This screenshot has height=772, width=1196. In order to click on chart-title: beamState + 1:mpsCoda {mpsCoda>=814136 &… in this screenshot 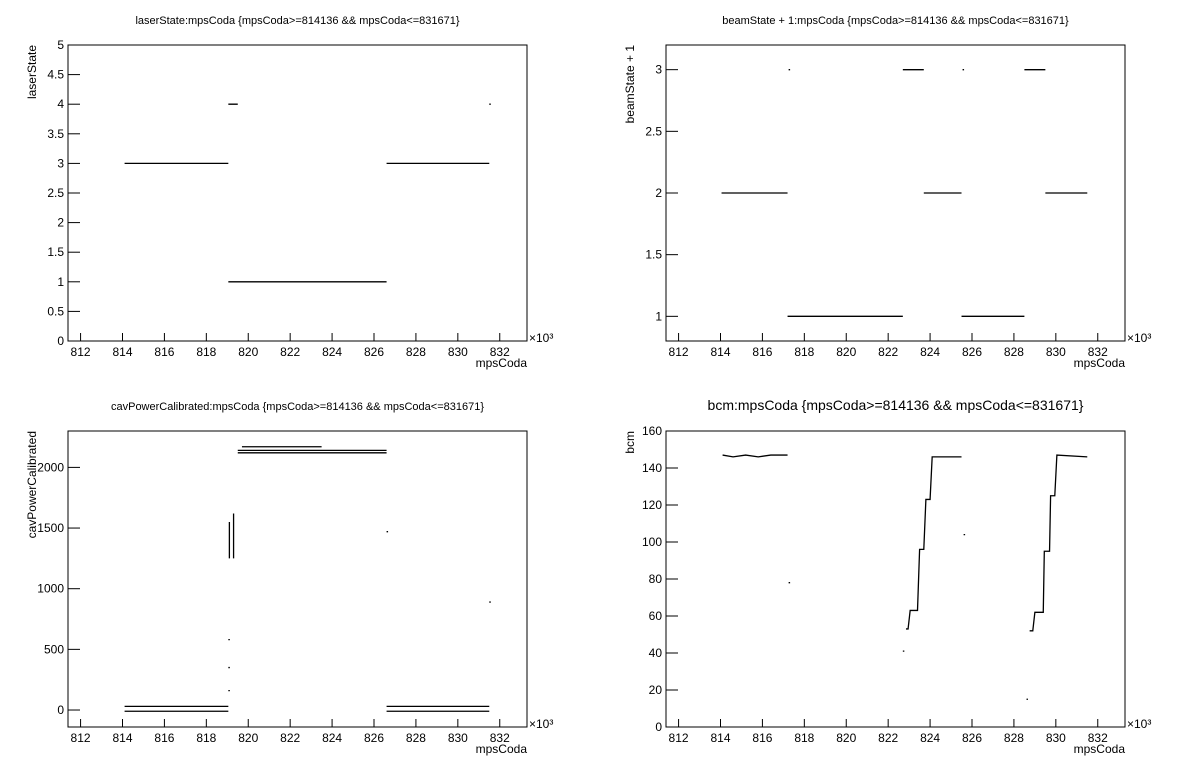, I will do `click(895, 21)`.